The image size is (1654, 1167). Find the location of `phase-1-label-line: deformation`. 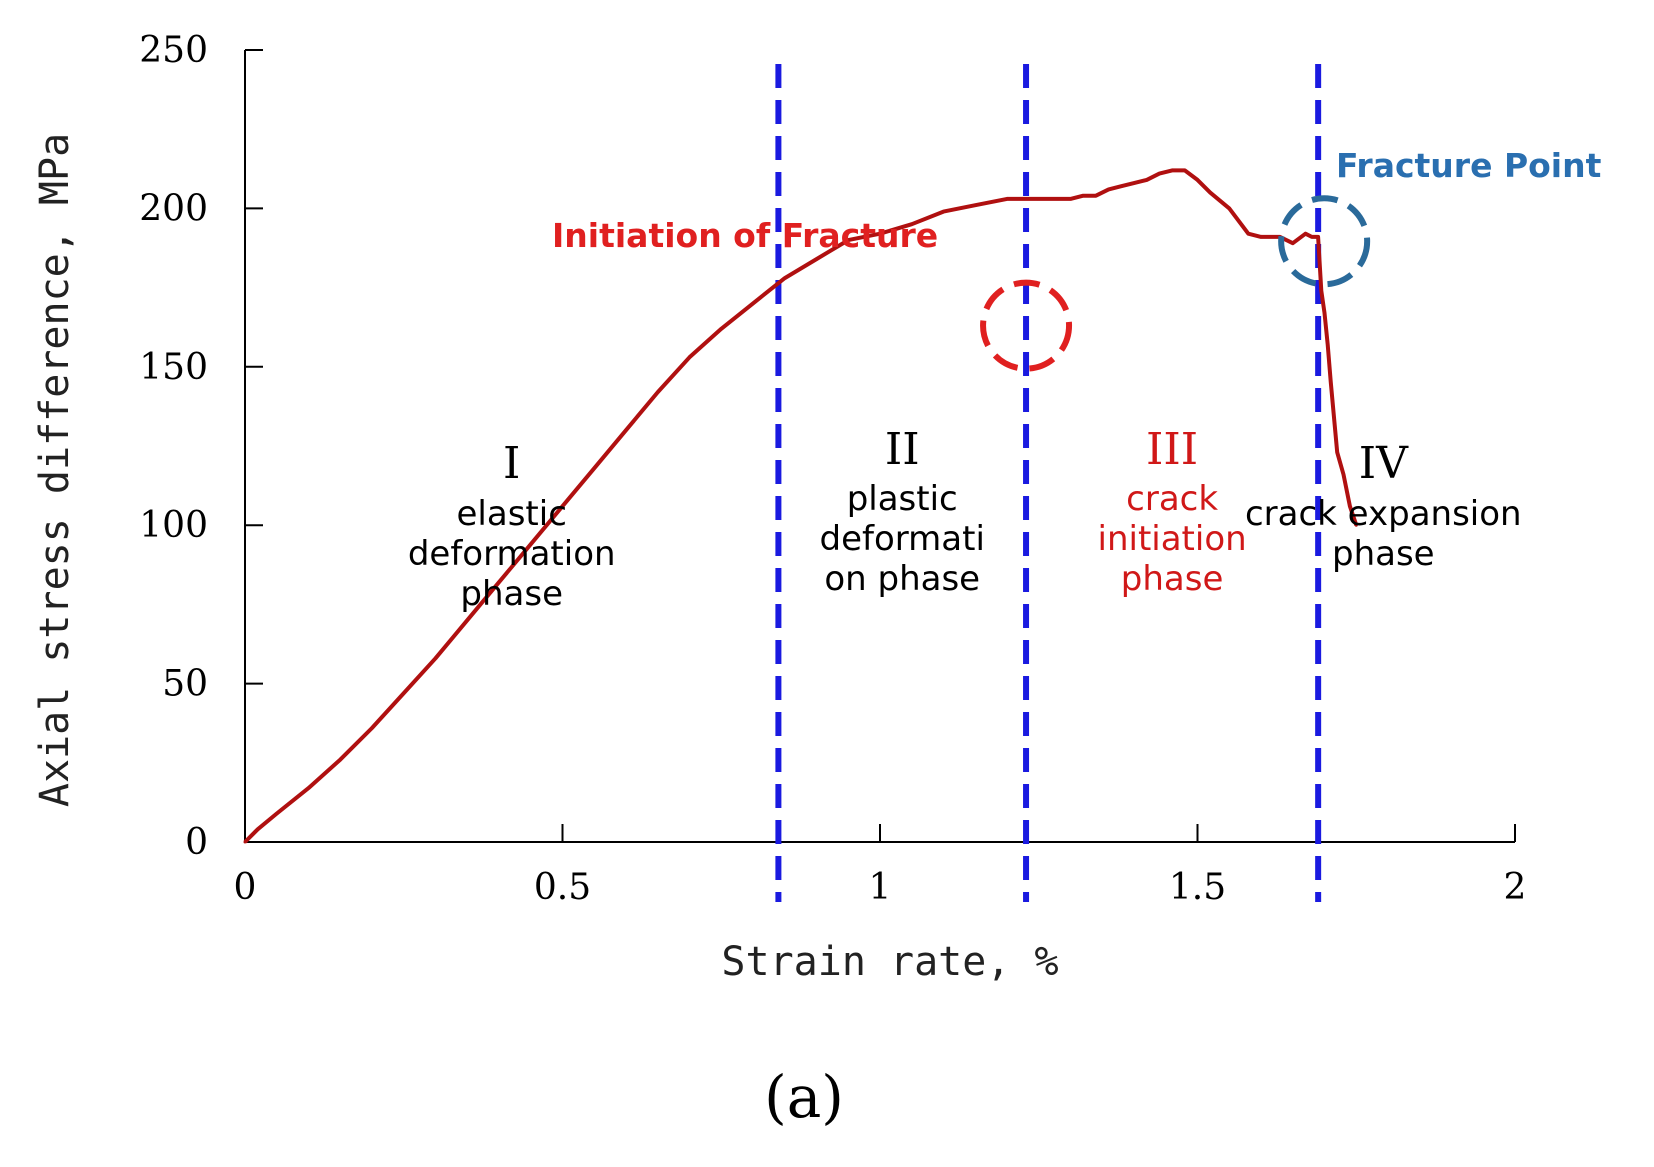

phase-1-label-line: deformation is located at coordinates (512, 554).